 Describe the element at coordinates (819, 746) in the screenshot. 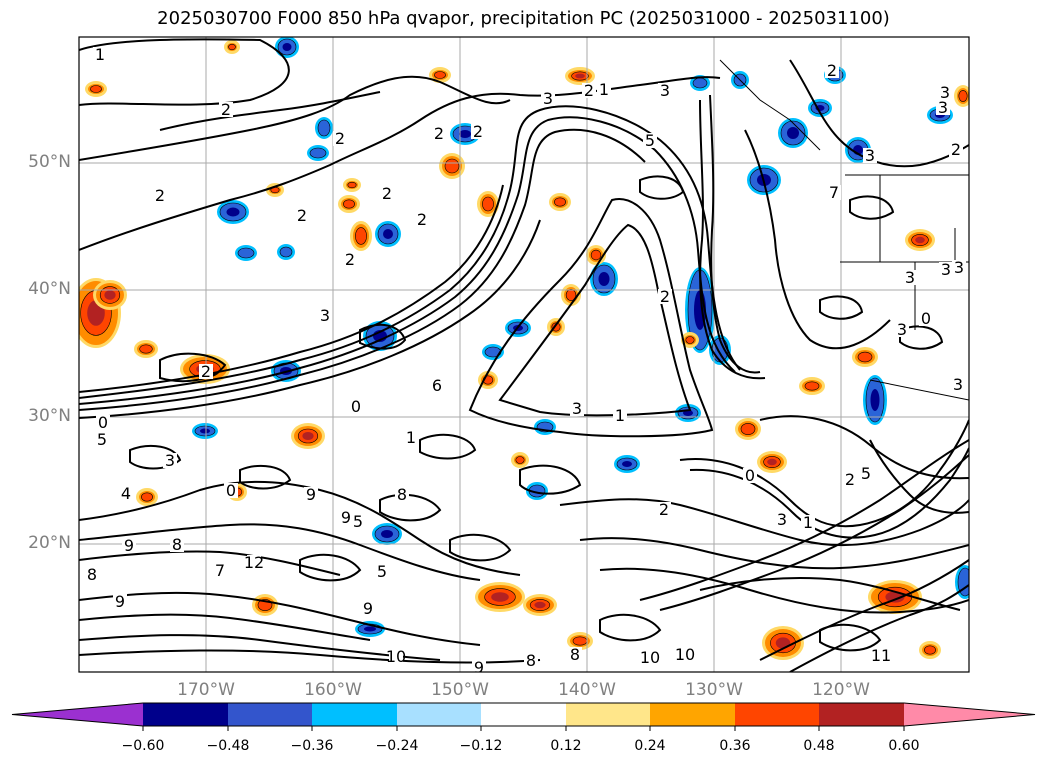

I see `colorbar-tick-label: 0.48` at that location.